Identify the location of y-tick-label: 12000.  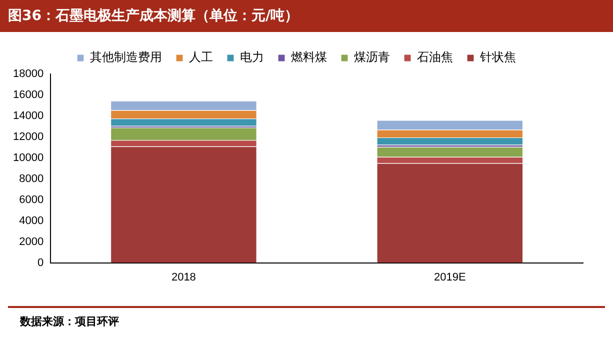
(28, 136).